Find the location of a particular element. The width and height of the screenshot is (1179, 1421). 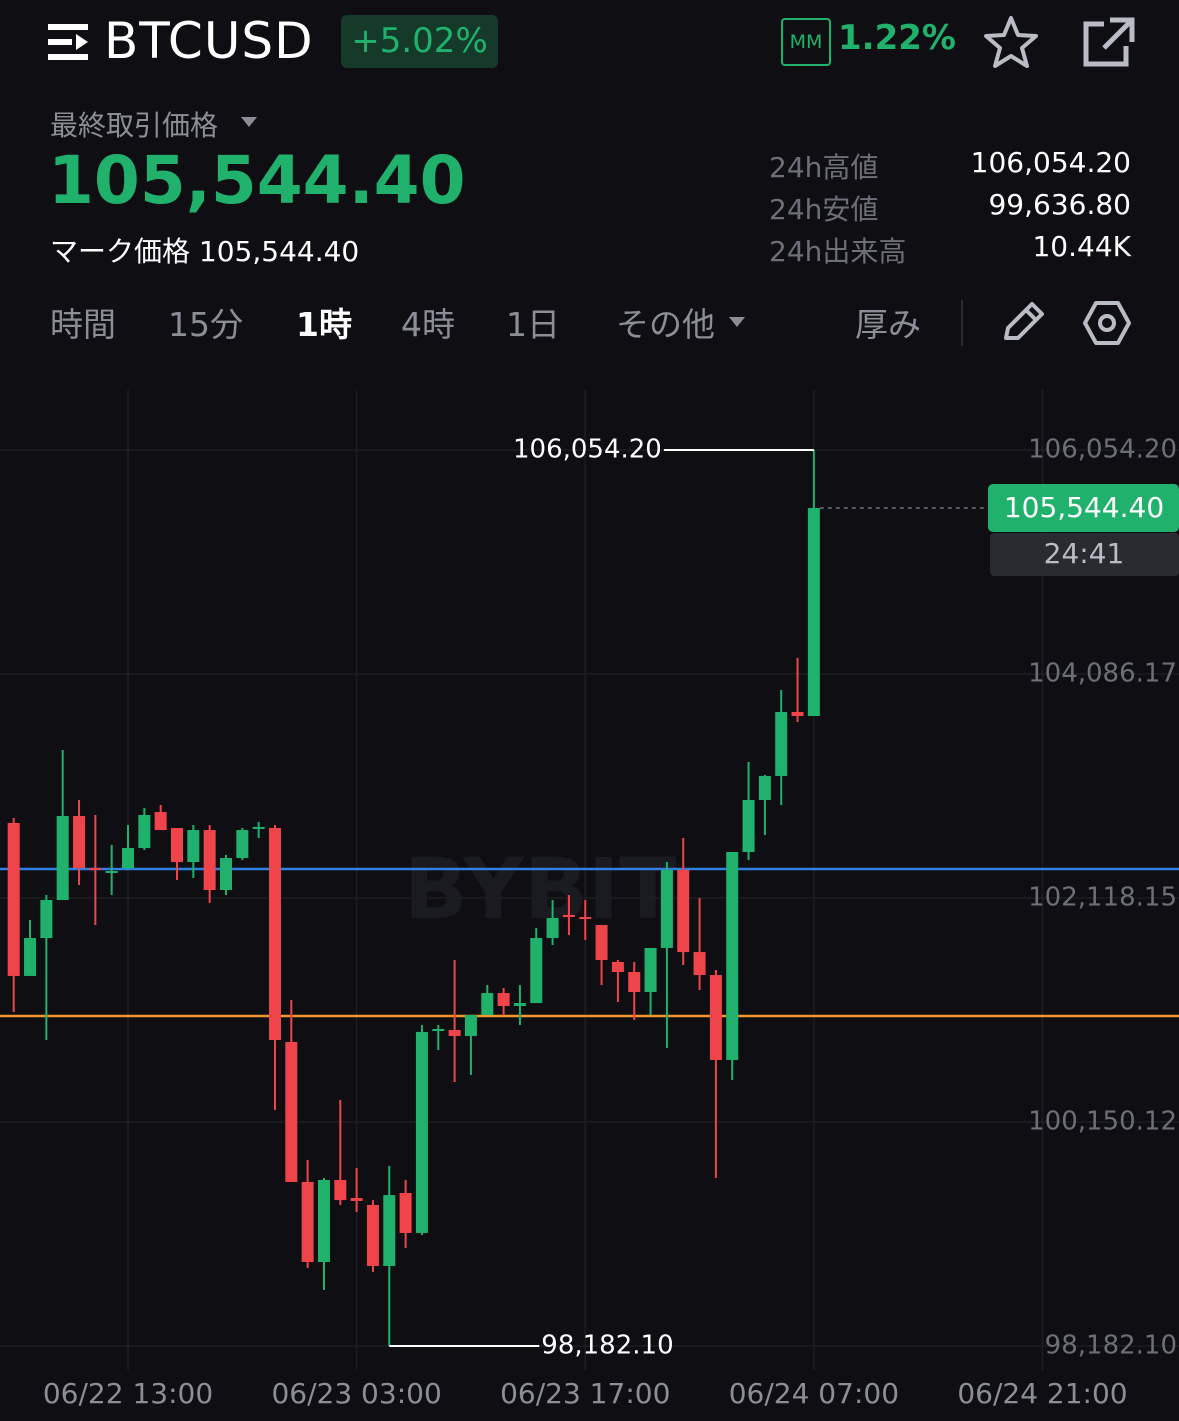

x-tick-label: 06/24 07:00 is located at coordinates (814, 1393).